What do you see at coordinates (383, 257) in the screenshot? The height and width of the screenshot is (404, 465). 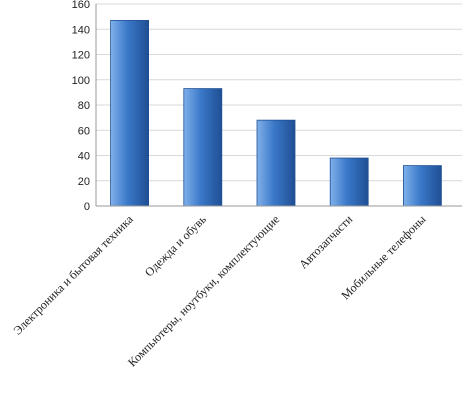 I see `x-category-label: Мобильные телефоны` at bounding box center [383, 257].